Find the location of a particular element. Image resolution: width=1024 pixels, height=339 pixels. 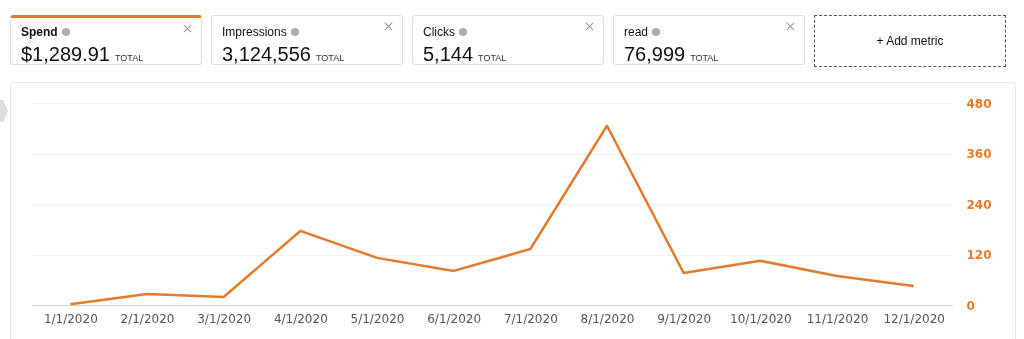

x-tick-label: 5/1/2020 is located at coordinates (377, 318).